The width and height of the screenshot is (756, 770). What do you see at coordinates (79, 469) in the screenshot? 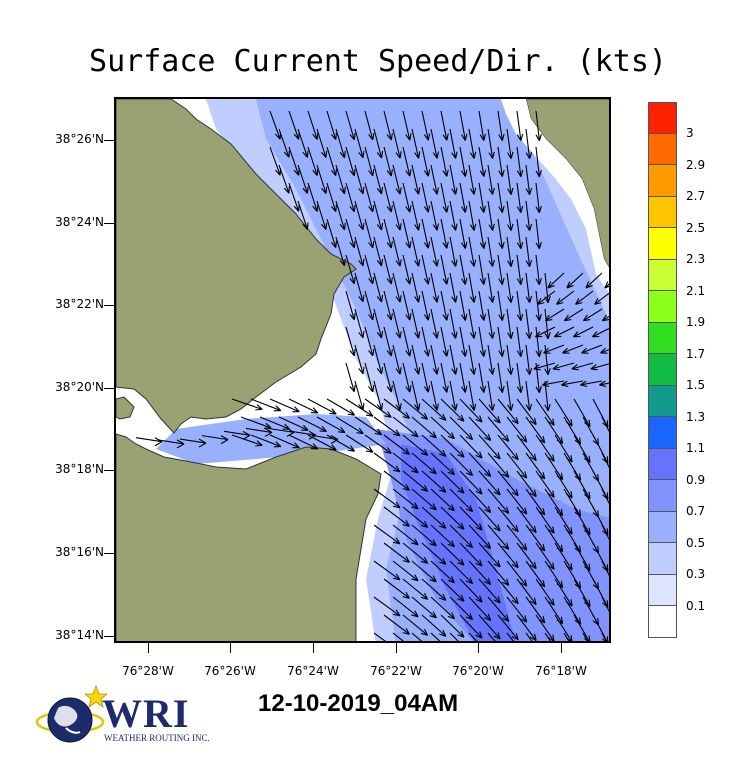
I see `lat-tick-label: 38°18'N` at bounding box center [79, 469].